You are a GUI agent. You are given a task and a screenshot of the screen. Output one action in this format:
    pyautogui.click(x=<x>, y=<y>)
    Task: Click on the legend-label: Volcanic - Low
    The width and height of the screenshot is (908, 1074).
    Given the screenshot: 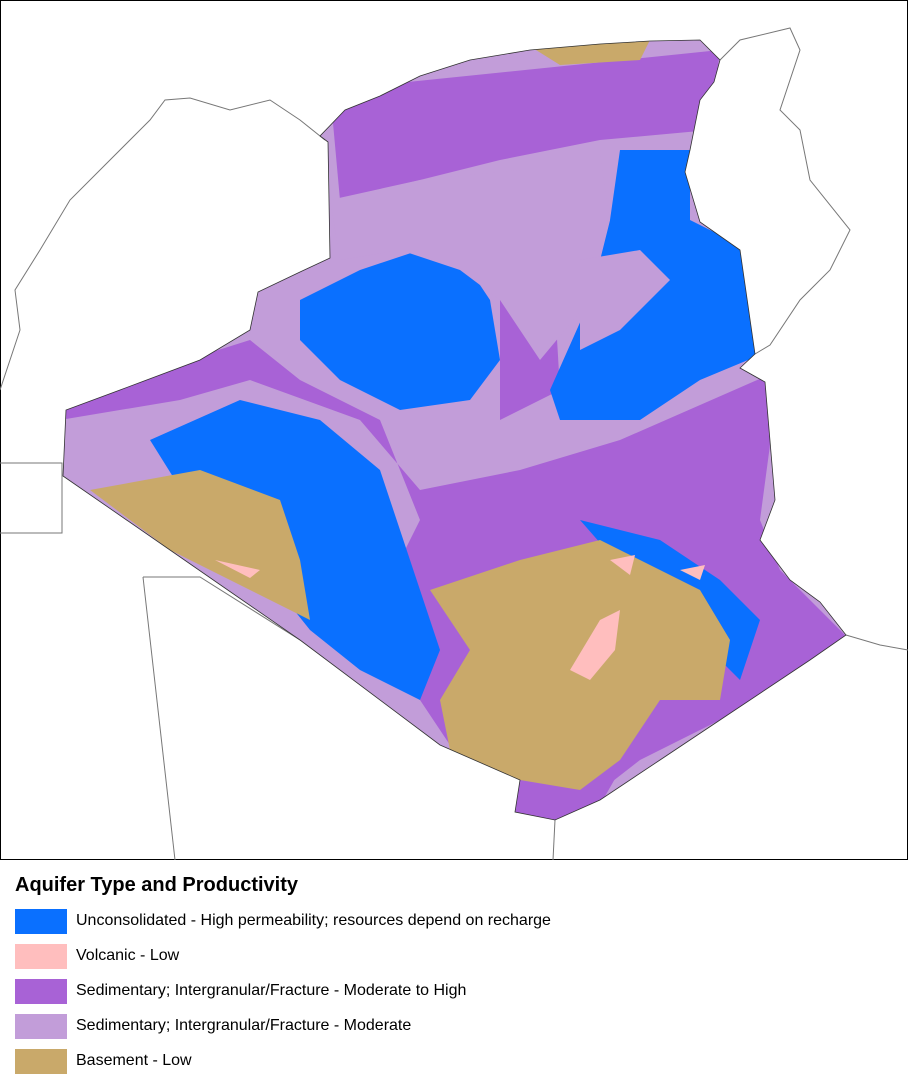 What is the action you would take?
    pyautogui.click(x=128, y=955)
    